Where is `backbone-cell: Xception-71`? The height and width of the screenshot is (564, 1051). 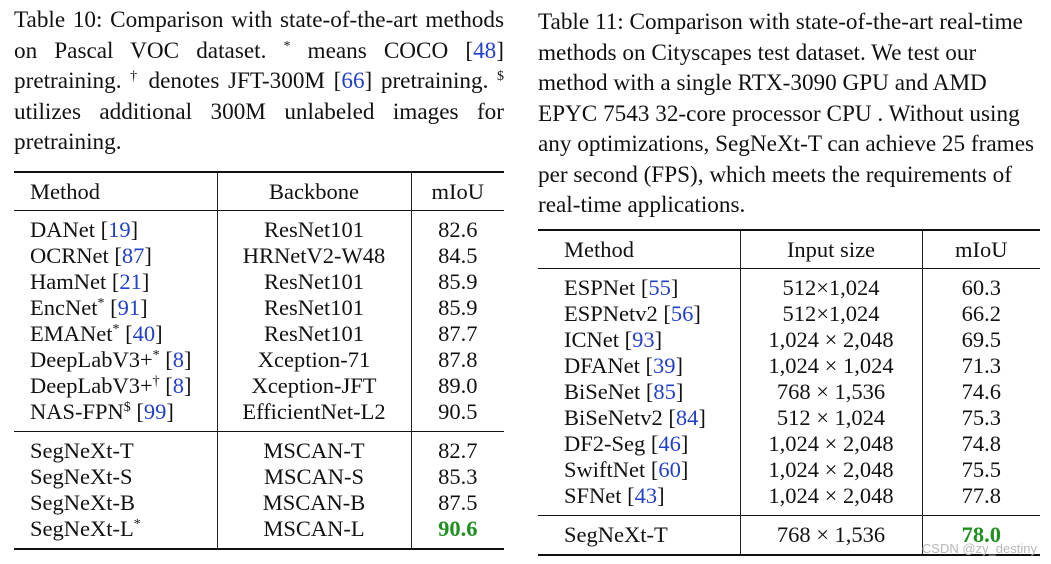 backbone-cell: Xception-71 is located at coordinates (314, 360).